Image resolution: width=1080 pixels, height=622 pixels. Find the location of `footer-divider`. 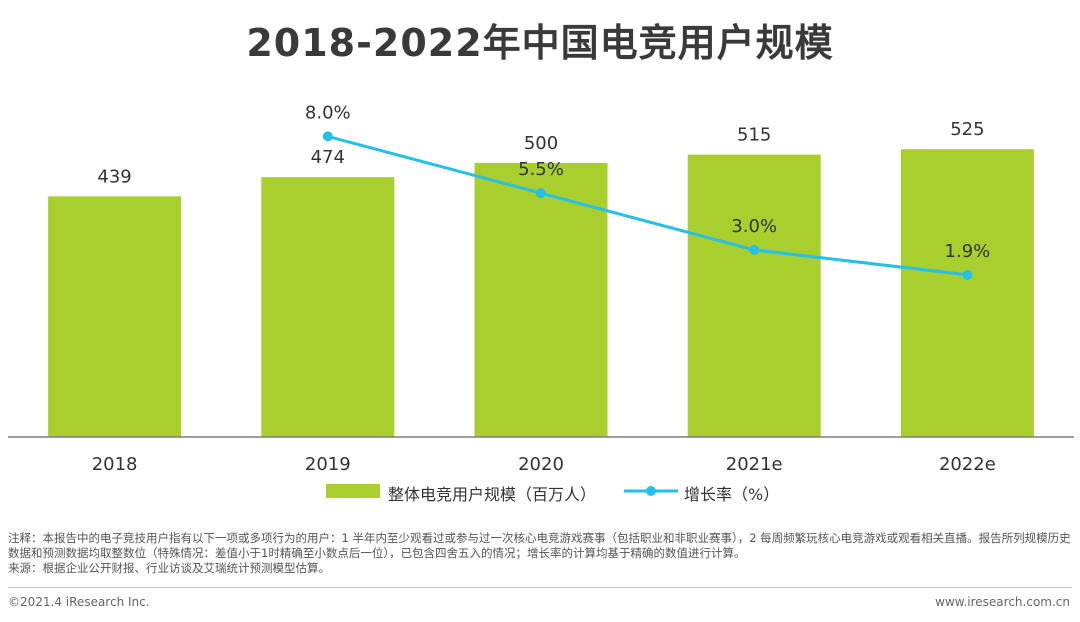

footer-divider is located at coordinates (540, 587).